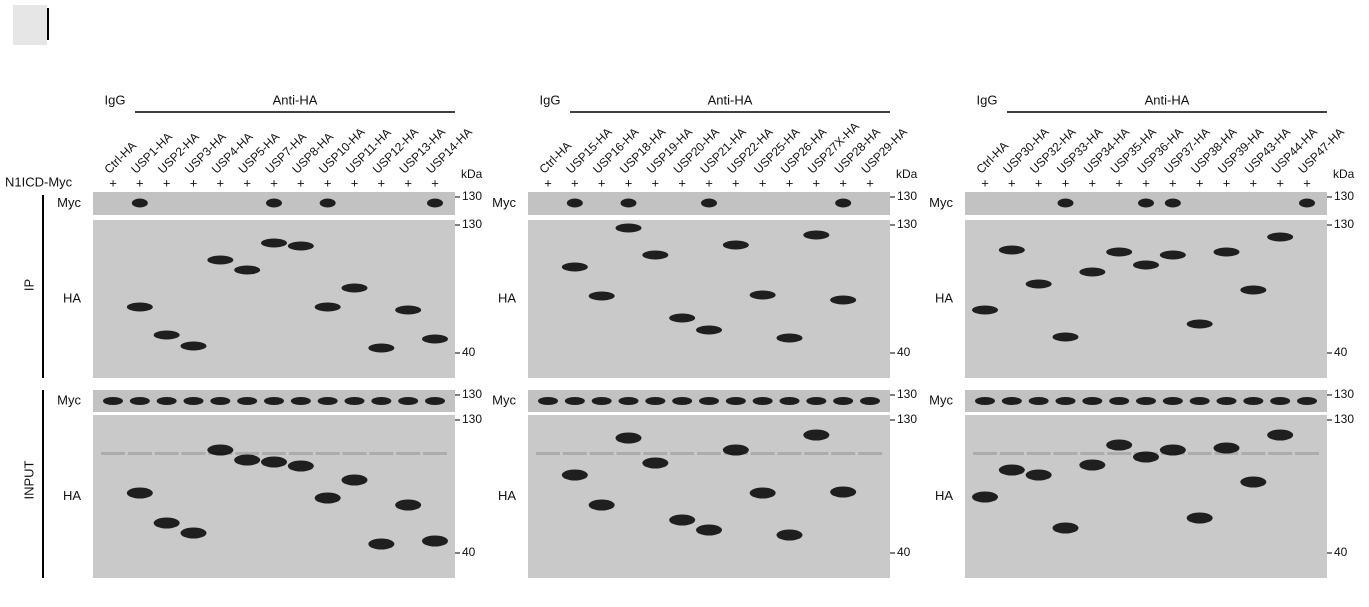 This screenshot has width=1369, height=607. What do you see at coordinates (709, 299) in the screenshot?
I see `blot` at bounding box center [709, 299].